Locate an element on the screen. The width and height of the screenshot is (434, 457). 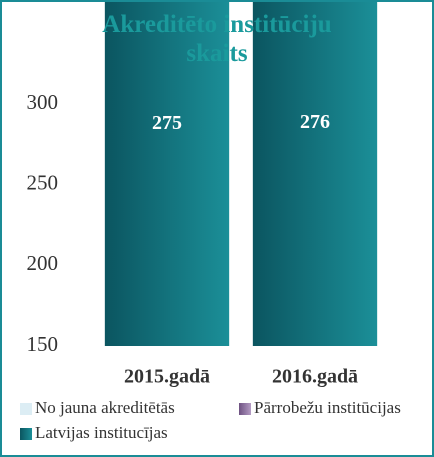
legend-label: No jauna akreditētās is located at coordinates (105, 407).